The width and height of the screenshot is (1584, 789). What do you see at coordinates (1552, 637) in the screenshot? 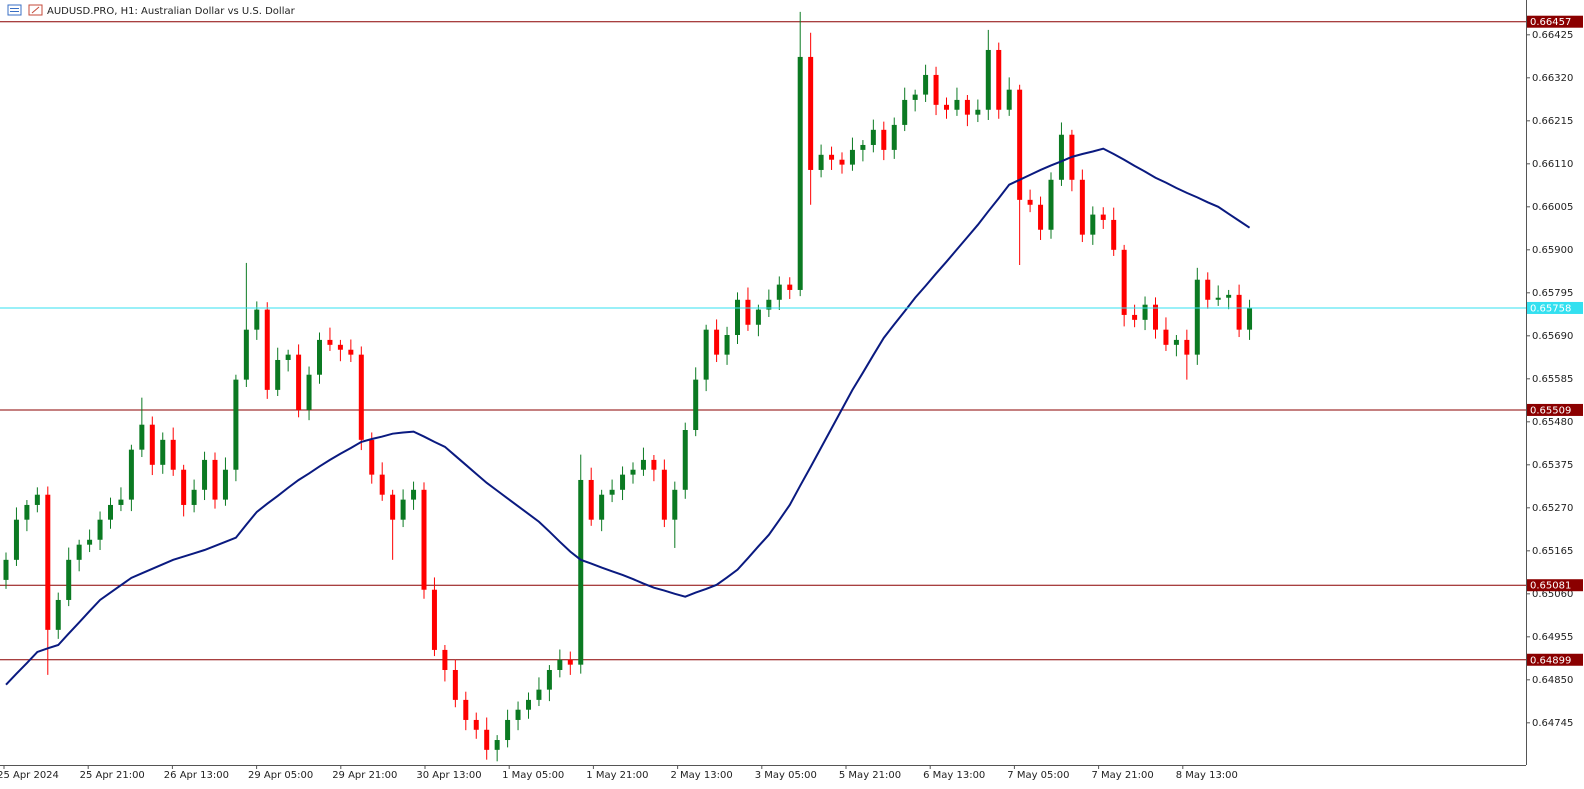
I see `y-tick-label: 0.64955` at bounding box center [1552, 637].